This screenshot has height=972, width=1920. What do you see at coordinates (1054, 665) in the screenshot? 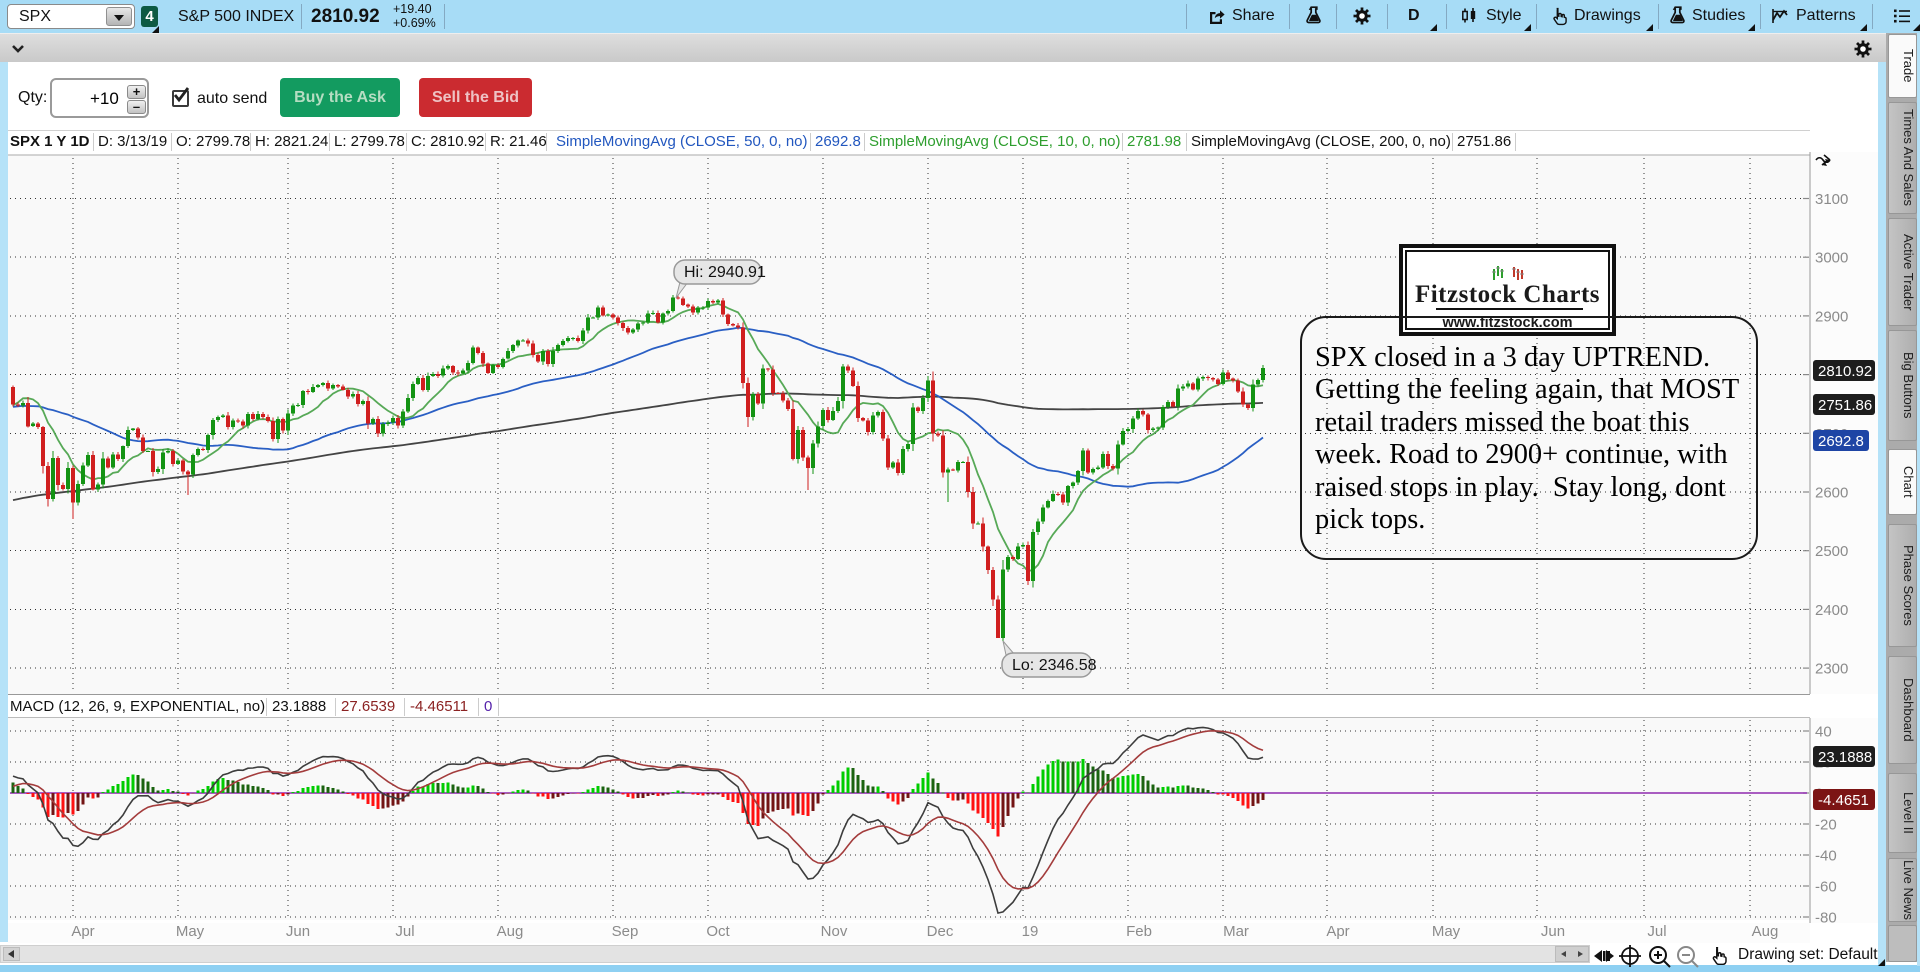
I see `svg-text: Lo: 2346.58` at bounding box center [1054, 665].